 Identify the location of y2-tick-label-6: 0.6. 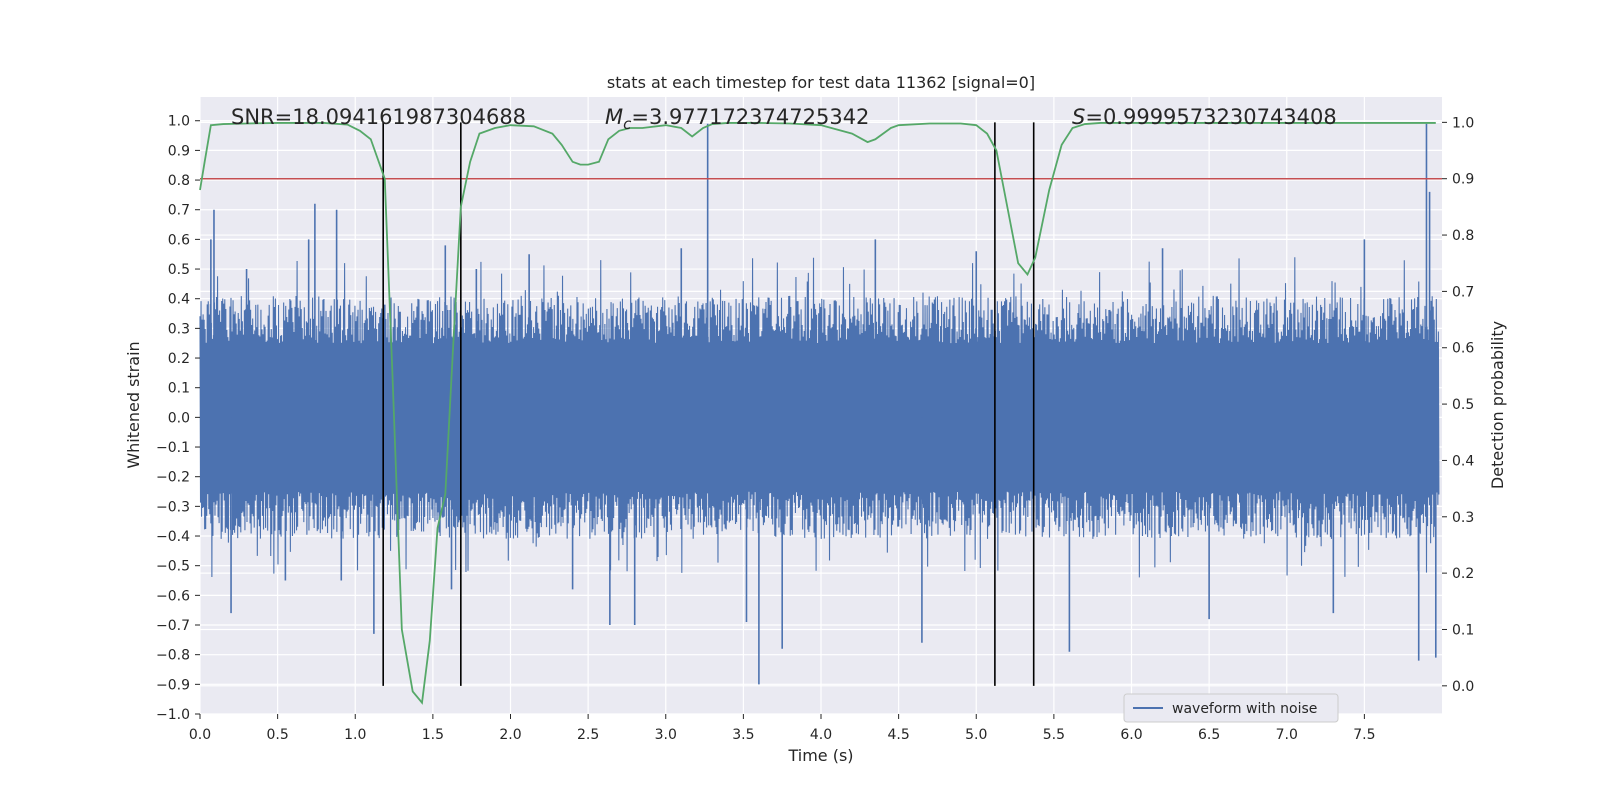
(1463, 349).